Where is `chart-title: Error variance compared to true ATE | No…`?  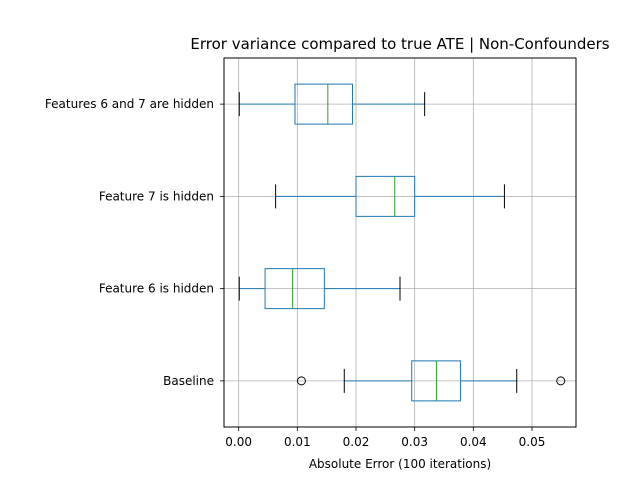 chart-title: Error variance compared to true ATE | No… is located at coordinates (399, 44).